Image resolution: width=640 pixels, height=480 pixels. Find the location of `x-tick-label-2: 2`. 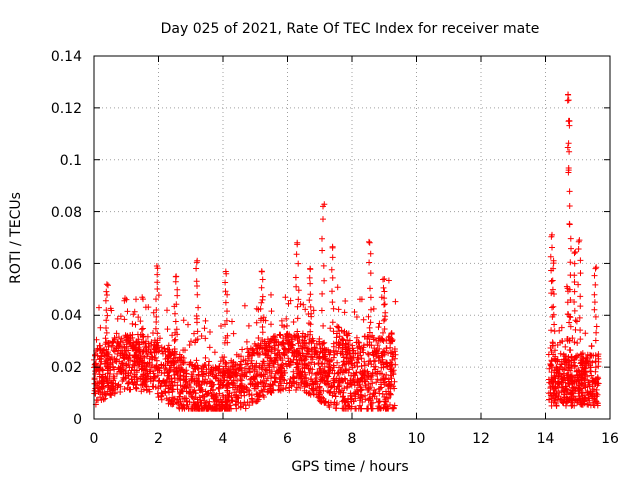

x-tick-label-2: 2 is located at coordinates (158, 439).